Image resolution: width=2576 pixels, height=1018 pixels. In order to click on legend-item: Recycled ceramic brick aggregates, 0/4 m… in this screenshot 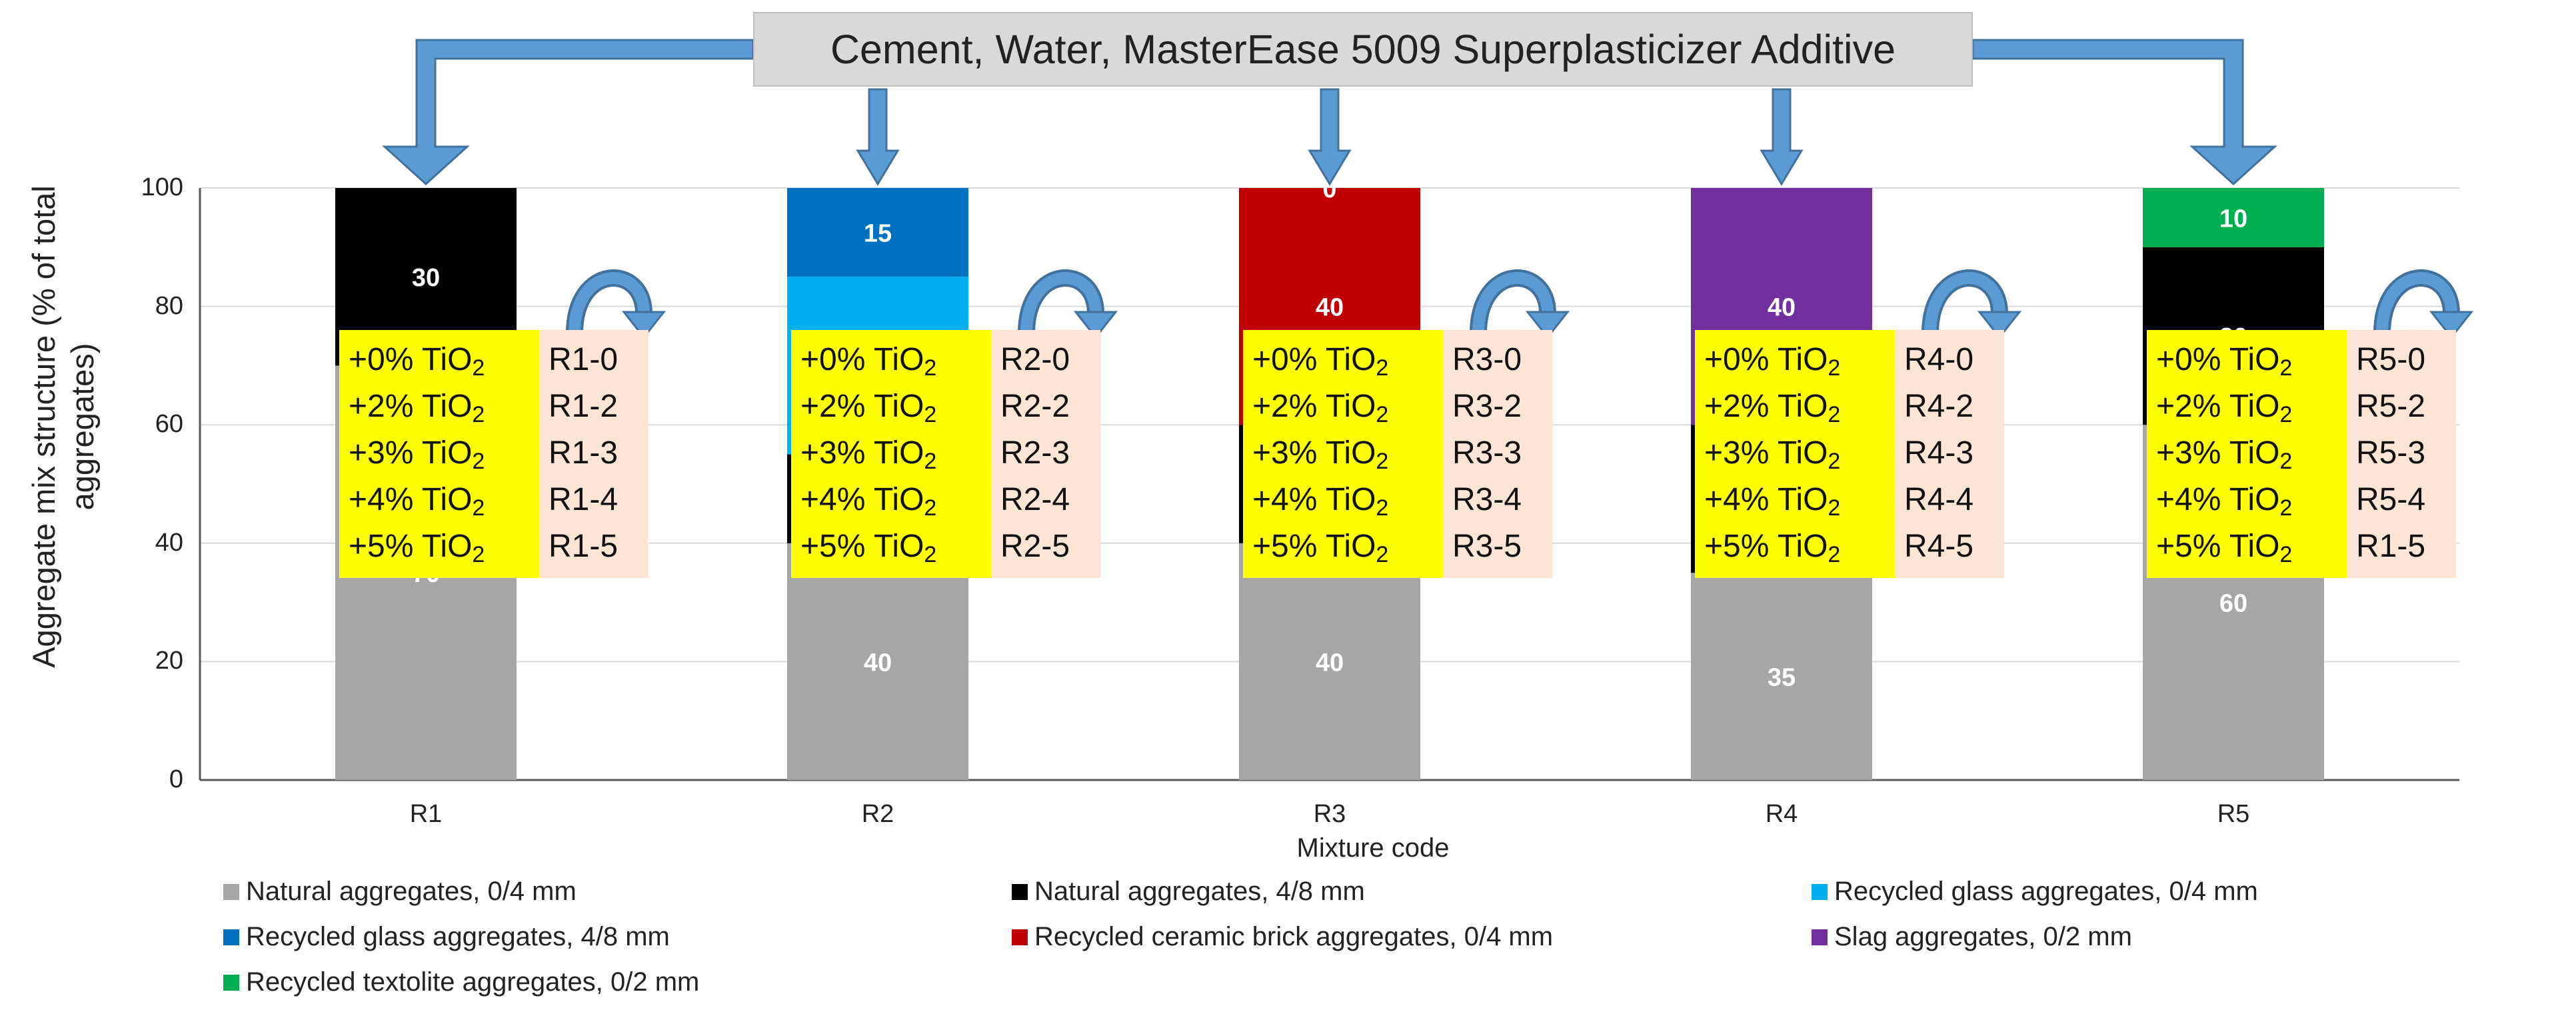, I will do `click(1282, 937)`.